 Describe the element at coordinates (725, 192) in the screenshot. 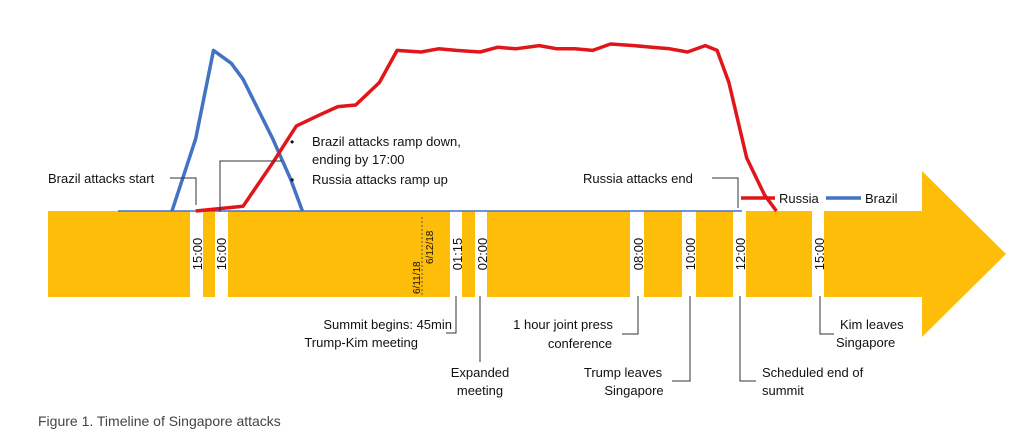

I see `leader-russia-end` at that location.